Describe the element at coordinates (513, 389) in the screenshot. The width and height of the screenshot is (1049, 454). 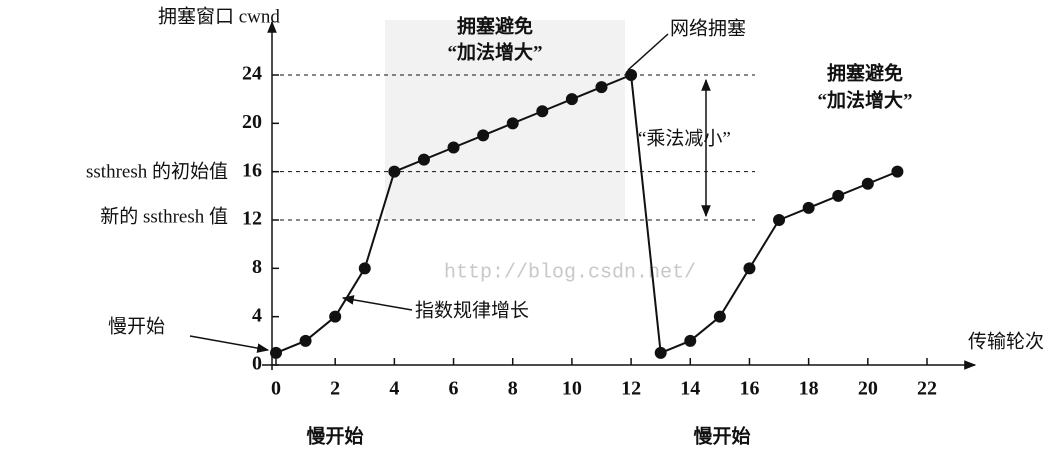
I see `x-tick-label: 8` at that location.